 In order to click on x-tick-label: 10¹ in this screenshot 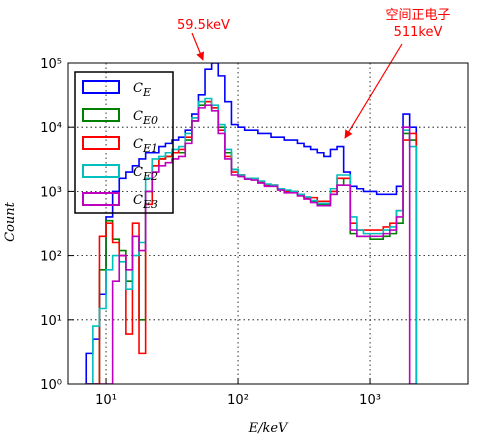, I will do `click(106, 400)`.